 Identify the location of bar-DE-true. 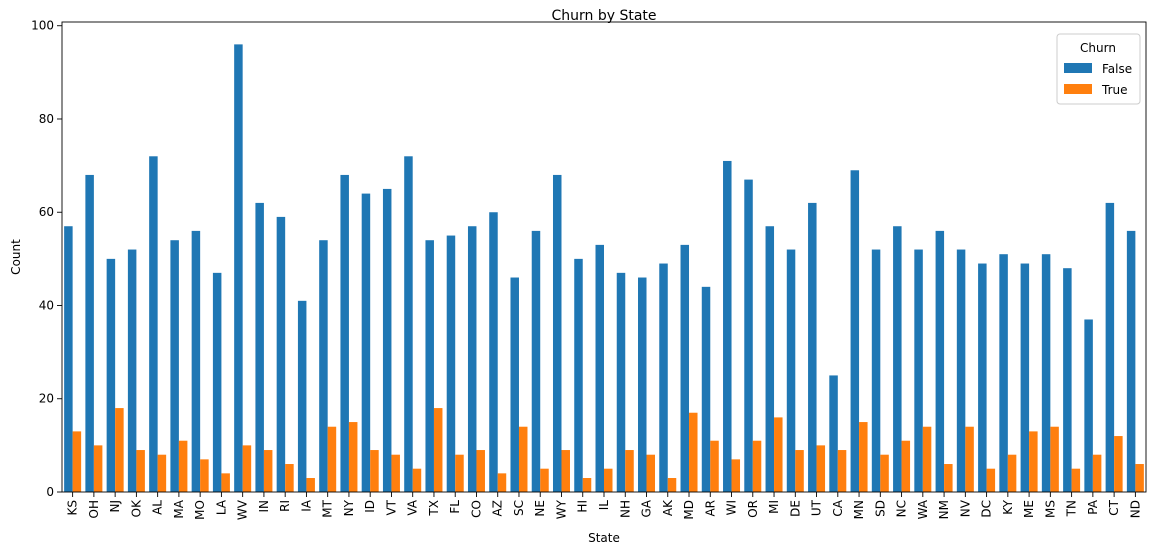
(799, 471).